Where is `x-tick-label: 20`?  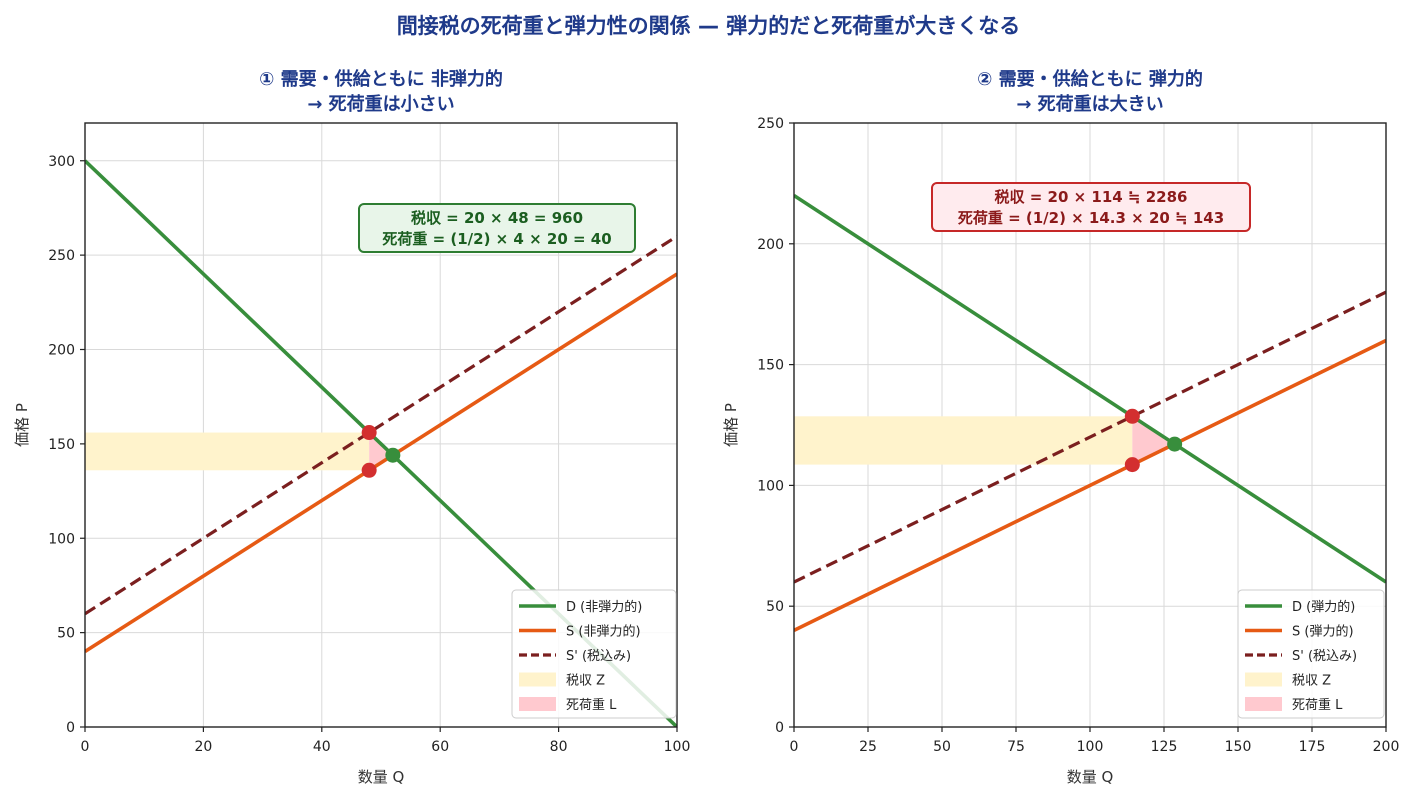
x-tick-label: 20 is located at coordinates (203, 747).